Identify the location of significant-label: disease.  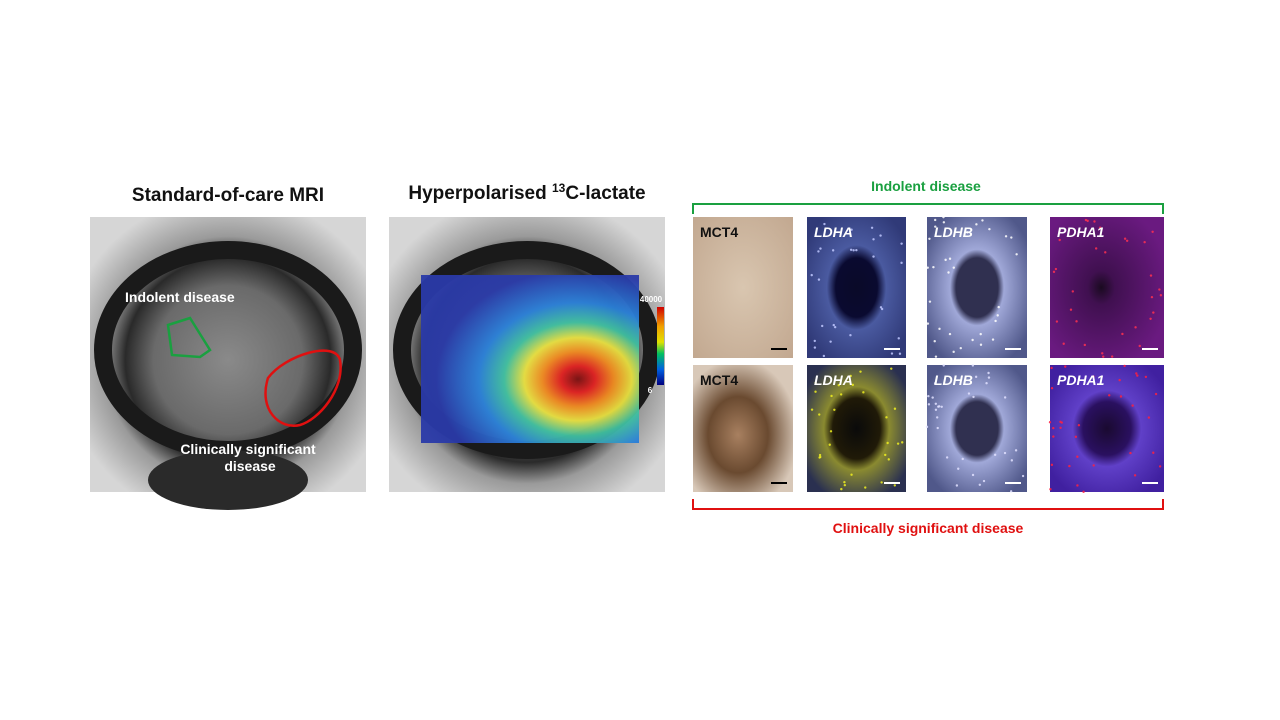
(250, 466).